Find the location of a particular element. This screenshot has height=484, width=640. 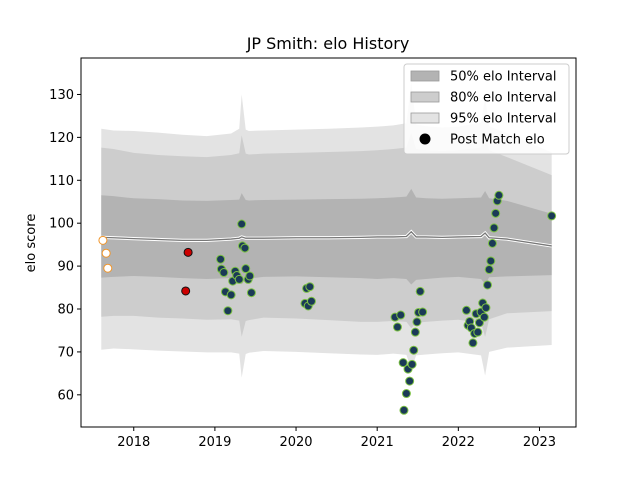

legend-entry-80-label: 80% elo Interval is located at coordinates (503, 98).